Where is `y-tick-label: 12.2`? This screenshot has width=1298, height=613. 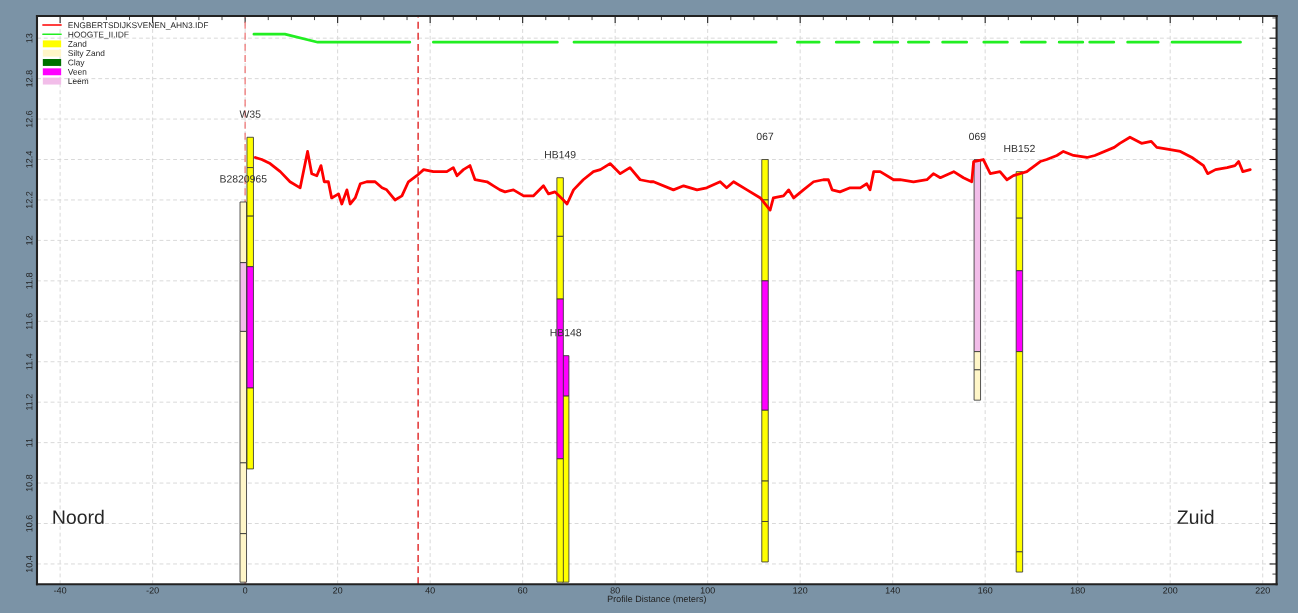
y-tick-label: 12.2 is located at coordinates (29, 200).